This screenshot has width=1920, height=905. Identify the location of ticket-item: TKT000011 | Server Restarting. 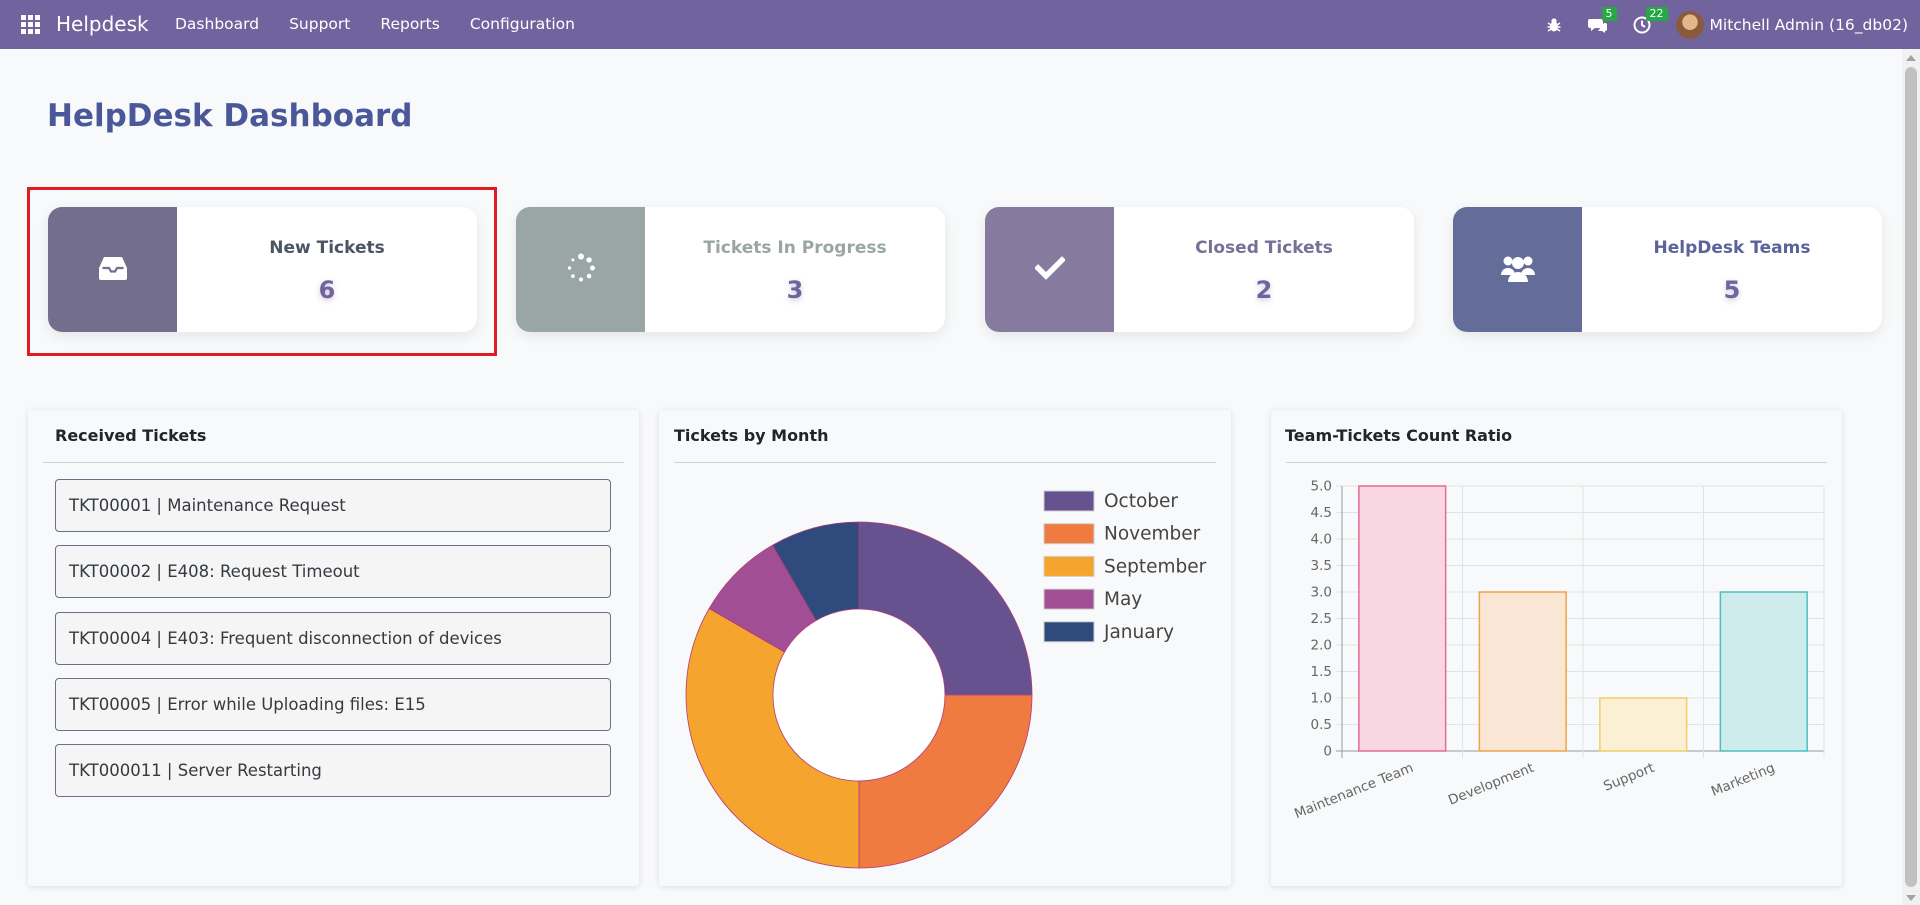
(333, 770).